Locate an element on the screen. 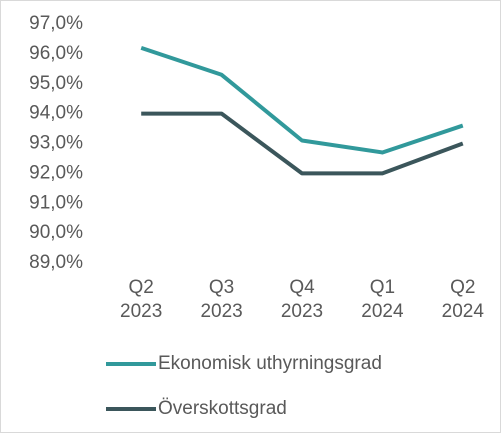 The image size is (501, 433). x-tick-label: Q2 2024 is located at coordinates (462, 299).